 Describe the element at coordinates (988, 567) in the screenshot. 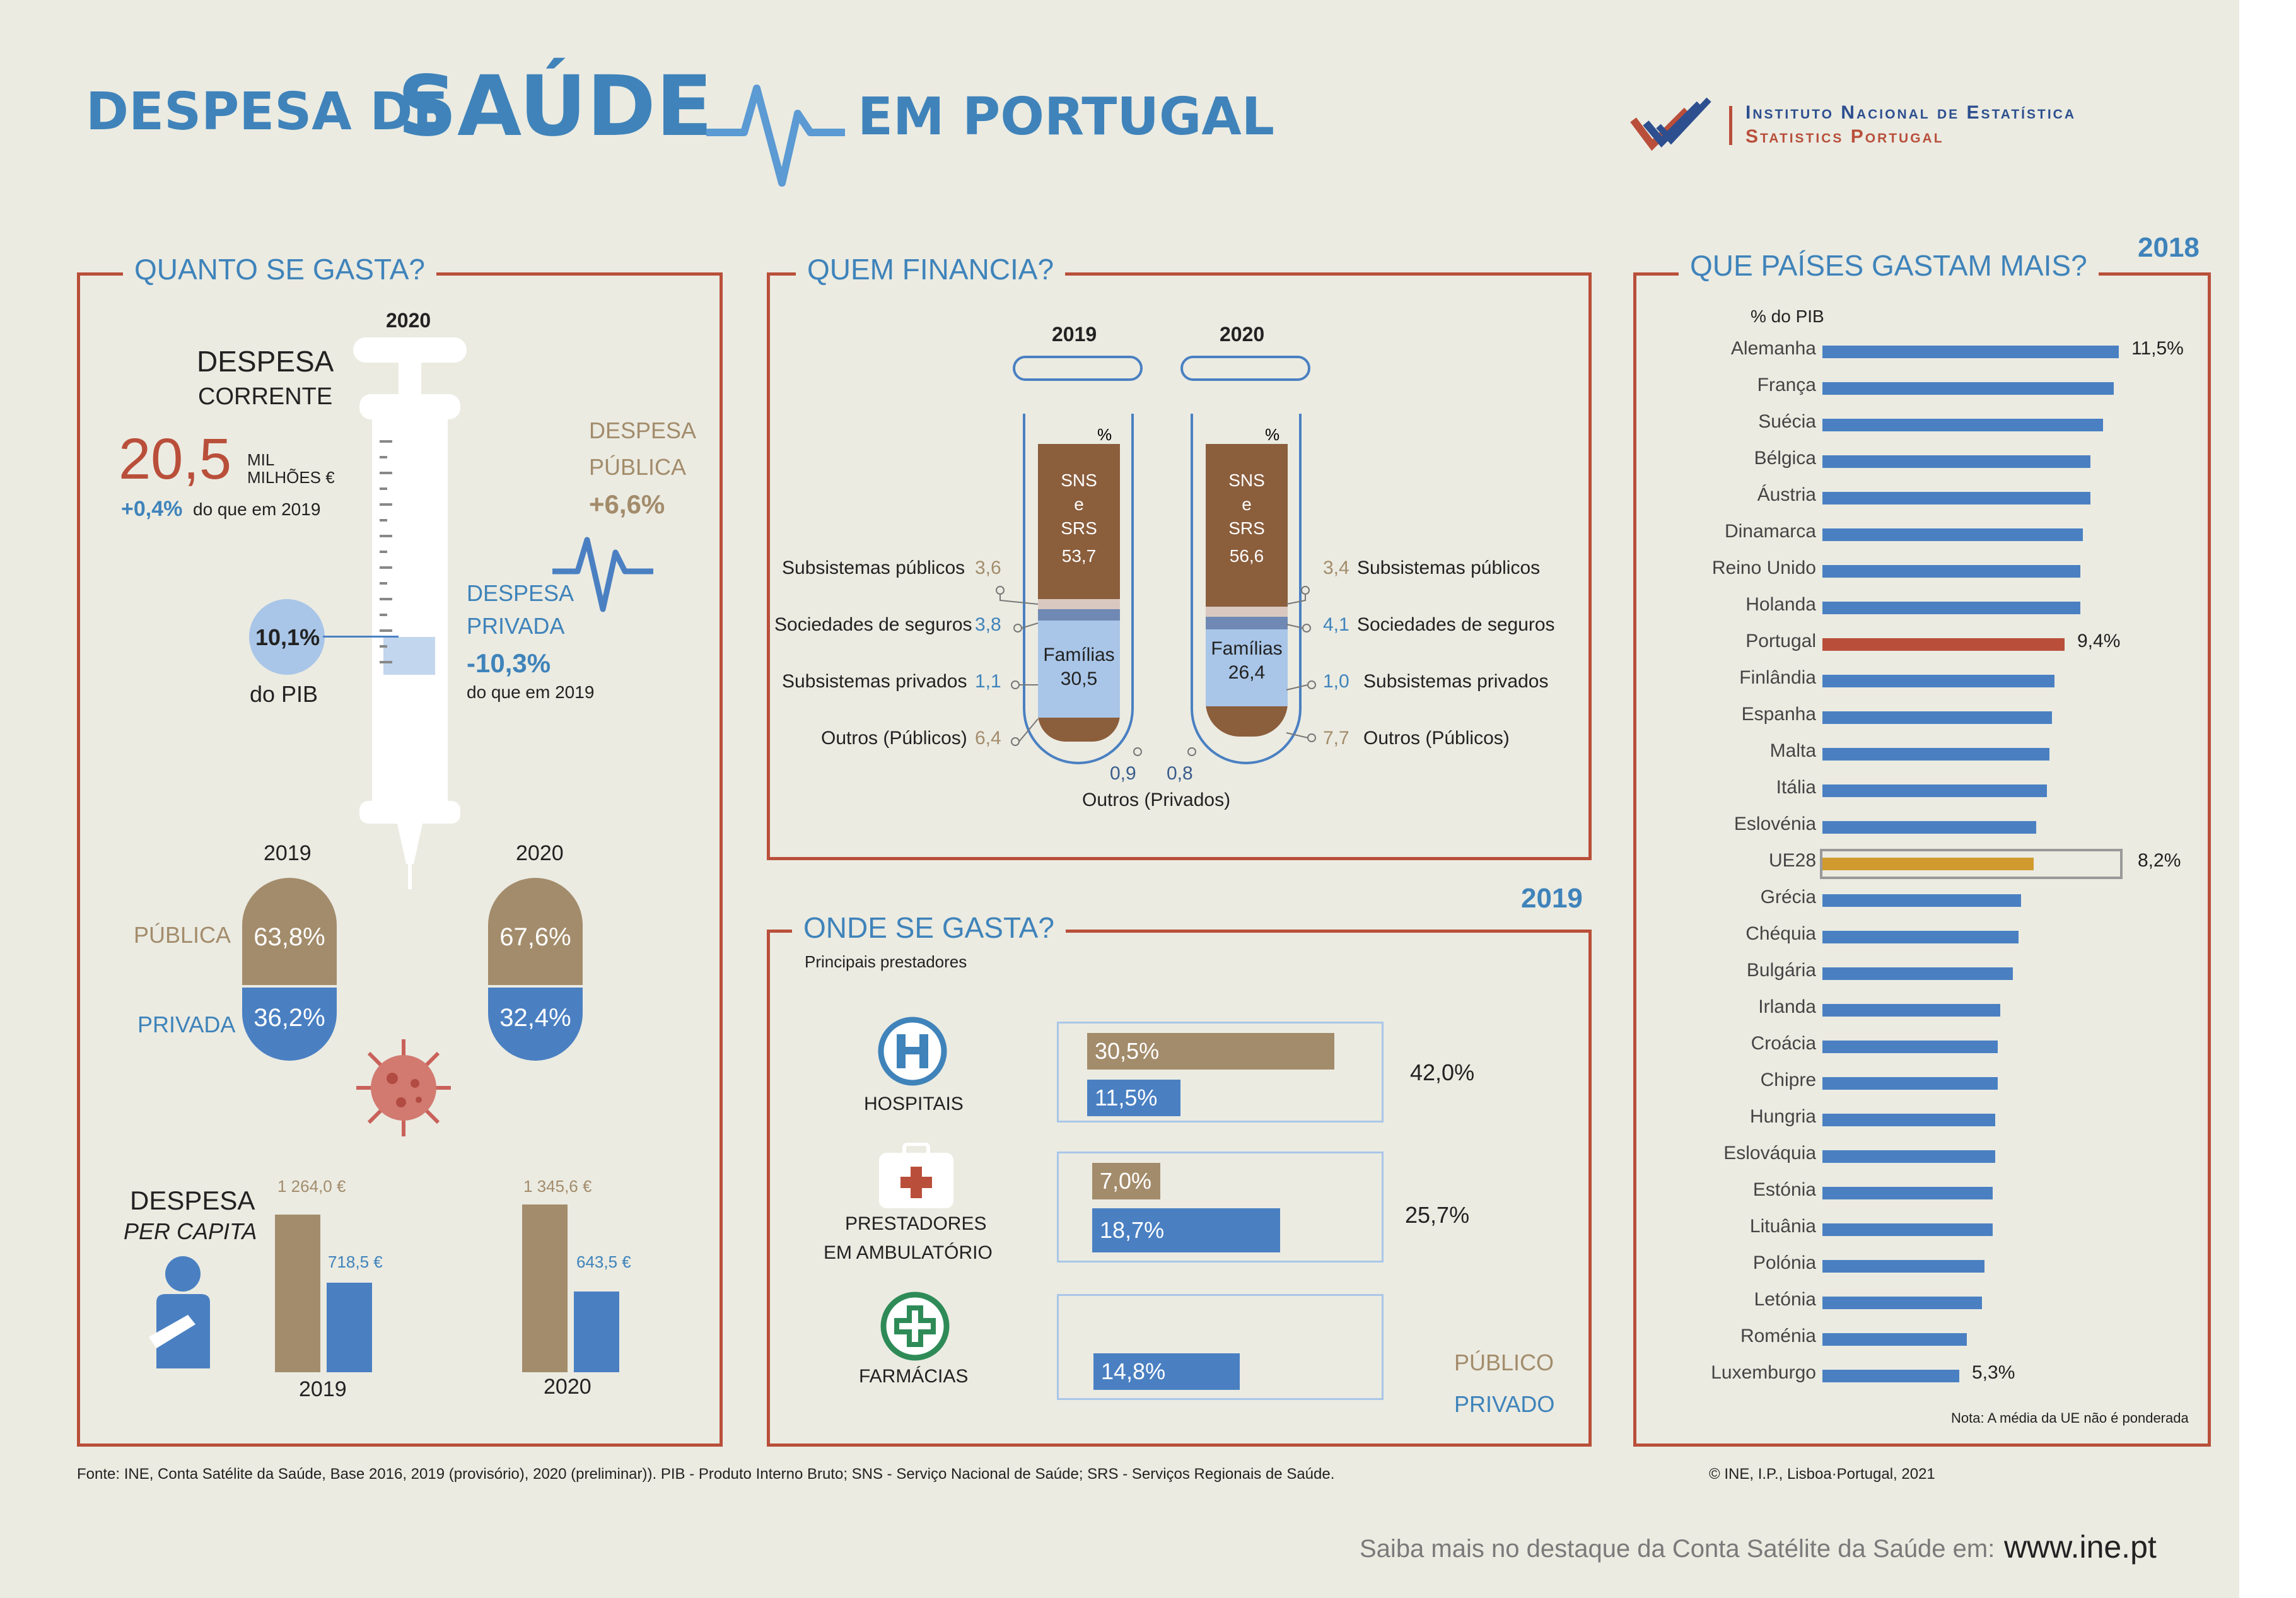

I see `sub-pub-2019: 3,6` at that location.